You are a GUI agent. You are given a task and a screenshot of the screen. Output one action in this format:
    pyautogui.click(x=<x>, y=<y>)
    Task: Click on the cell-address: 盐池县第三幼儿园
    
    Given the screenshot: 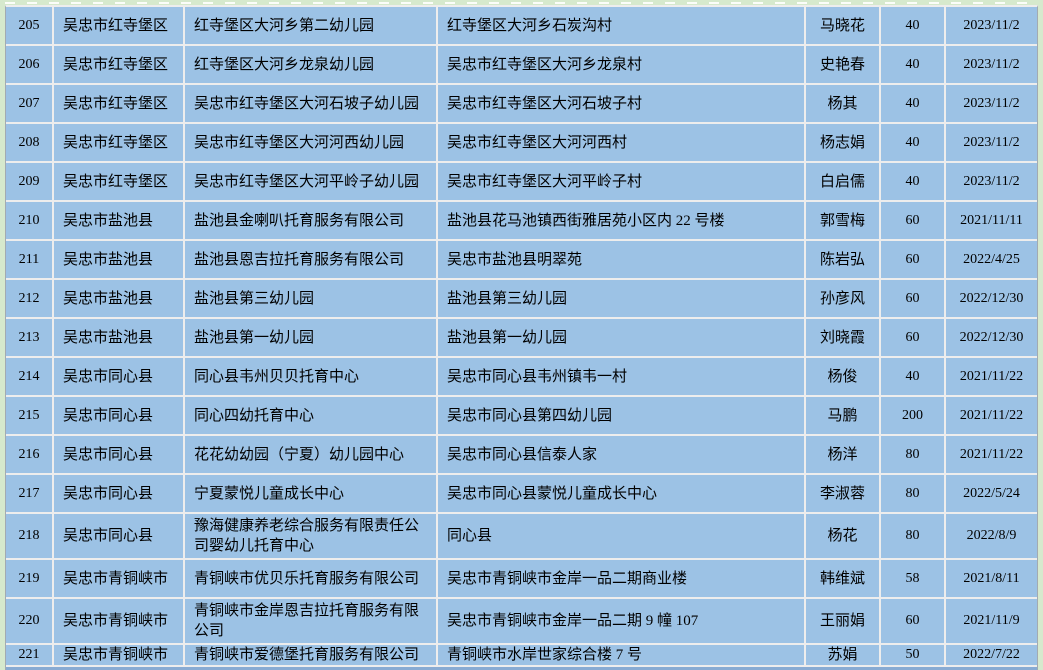 What is the action you would take?
    pyautogui.click(x=622, y=299)
    